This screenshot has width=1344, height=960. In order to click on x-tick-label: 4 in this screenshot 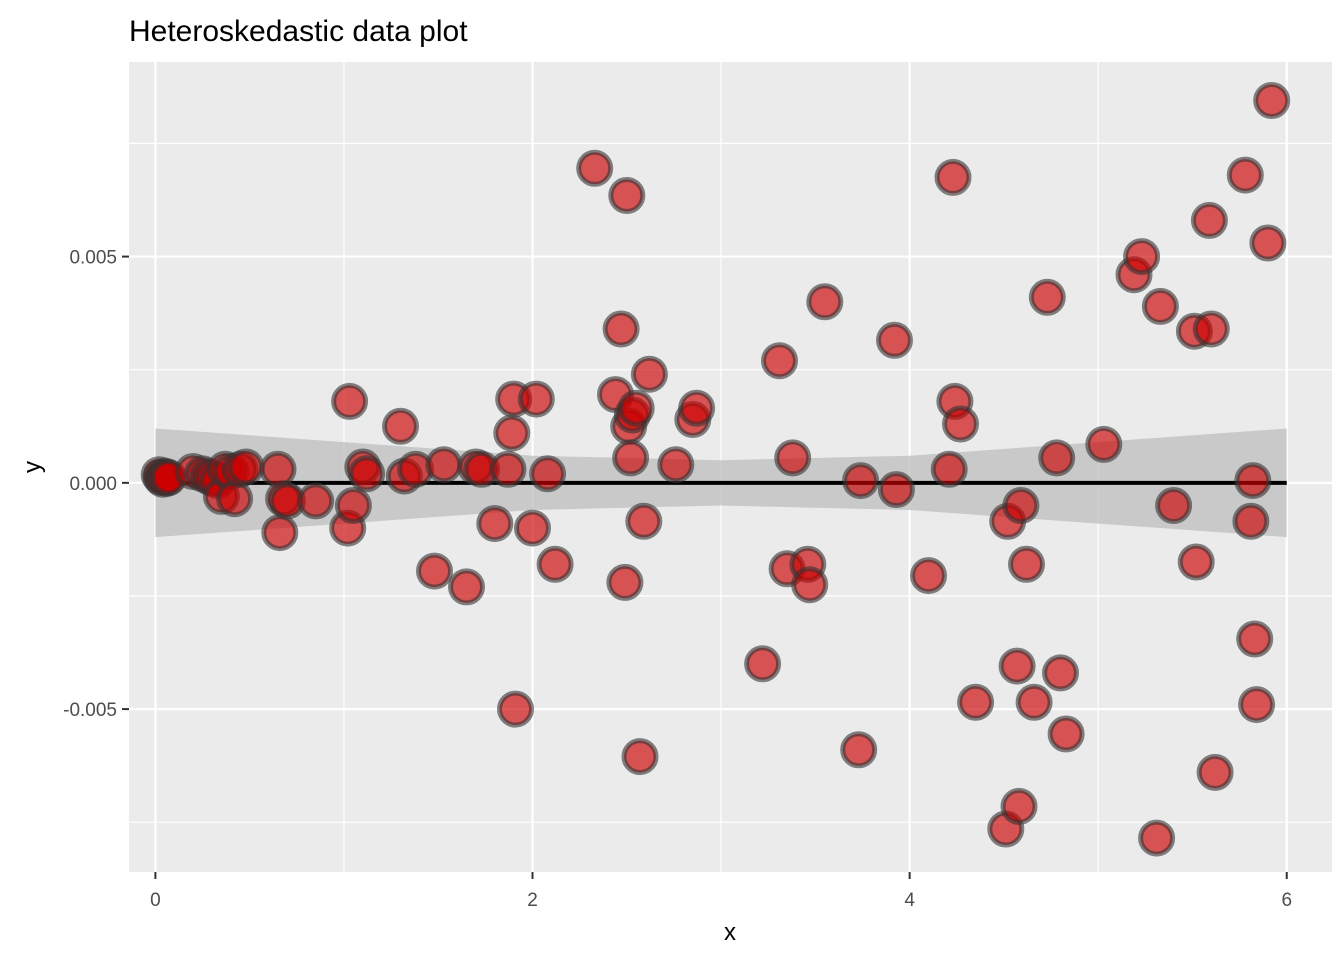, I will do `click(909, 900)`.